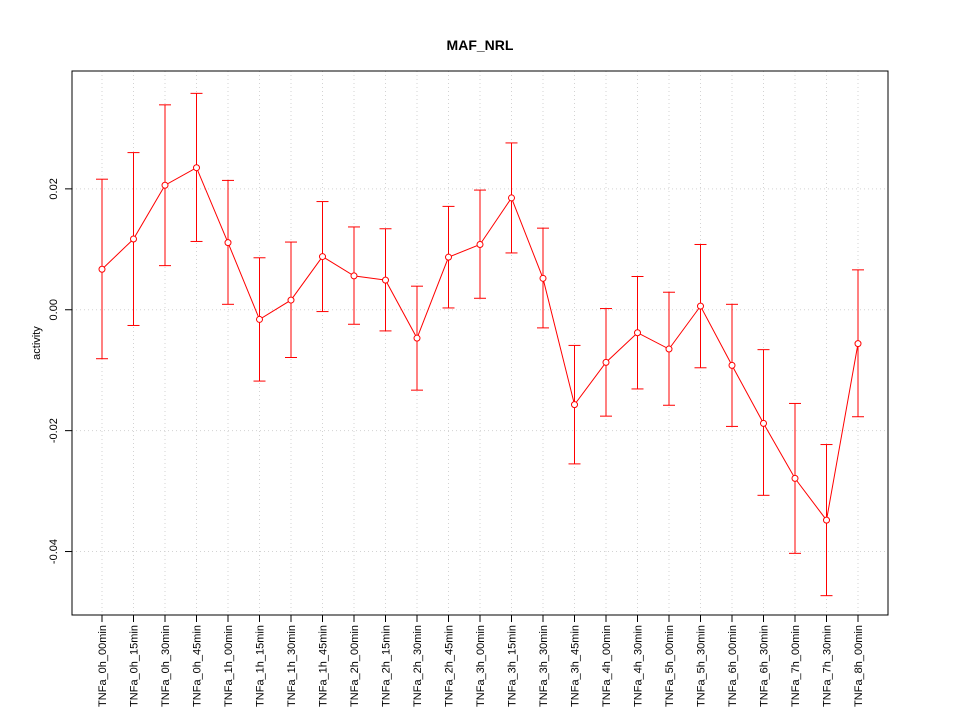 The height and width of the screenshot is (720, 960). Describe the element at coordinates (859, 666) in the screenshot. I see `x-tick-label: TNFa_8h_00min` at that location.